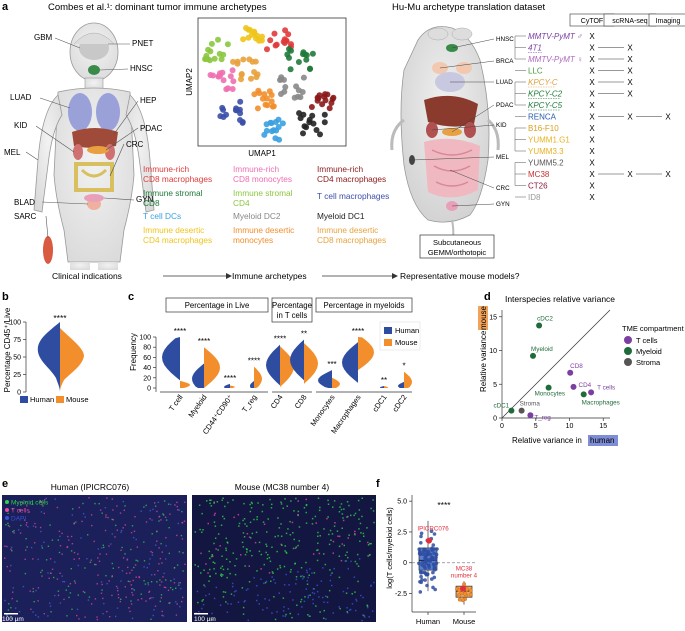 This screenshot has height=631, width=685. I want to click on column-header-box, so click(666, 20).